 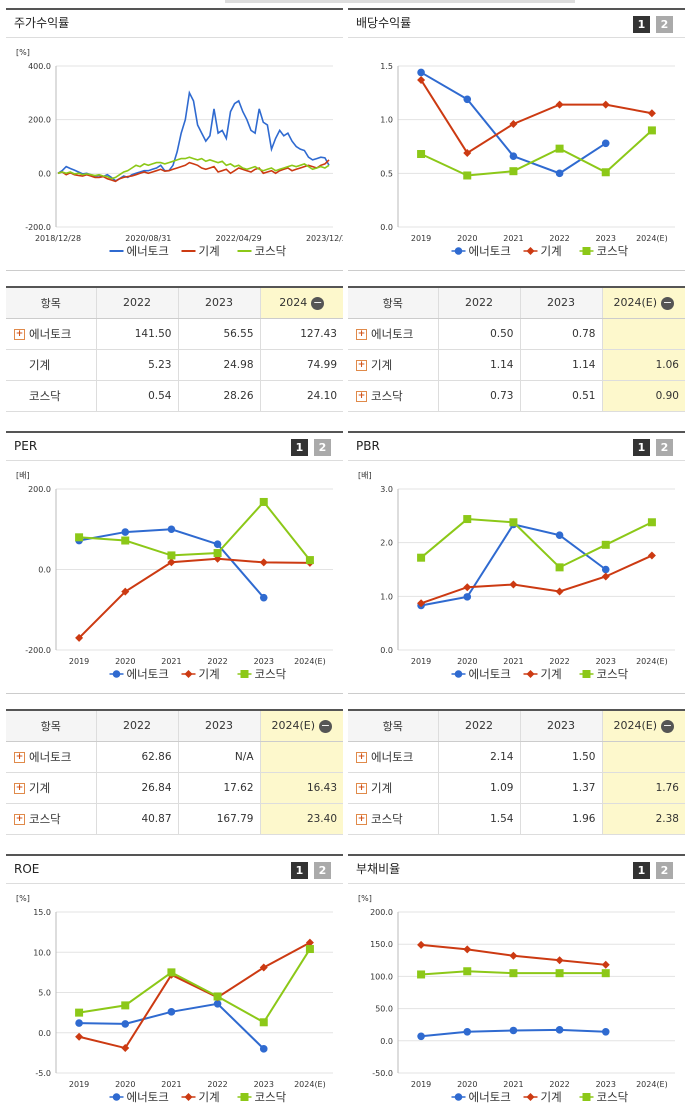 What do you see at coordinates (27, 869) in the screenshot?
I see `panel-title: ROE` at bounding box center [27, 869].